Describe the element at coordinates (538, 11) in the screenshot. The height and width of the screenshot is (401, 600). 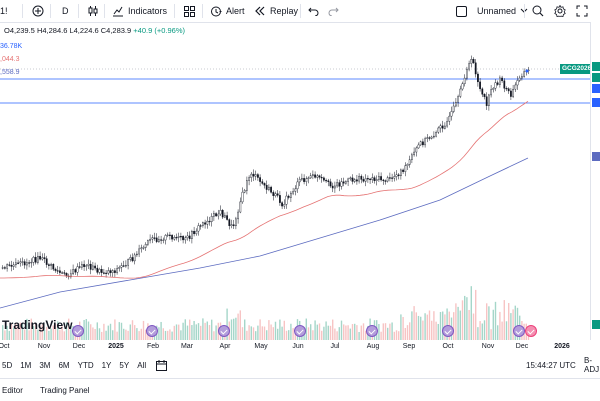
I see `quick-search-button` at that location.